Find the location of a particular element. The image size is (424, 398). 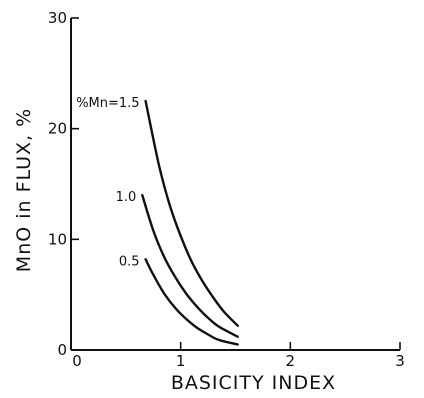

y-tick-label: 30 is located at coordinates (57, 18).